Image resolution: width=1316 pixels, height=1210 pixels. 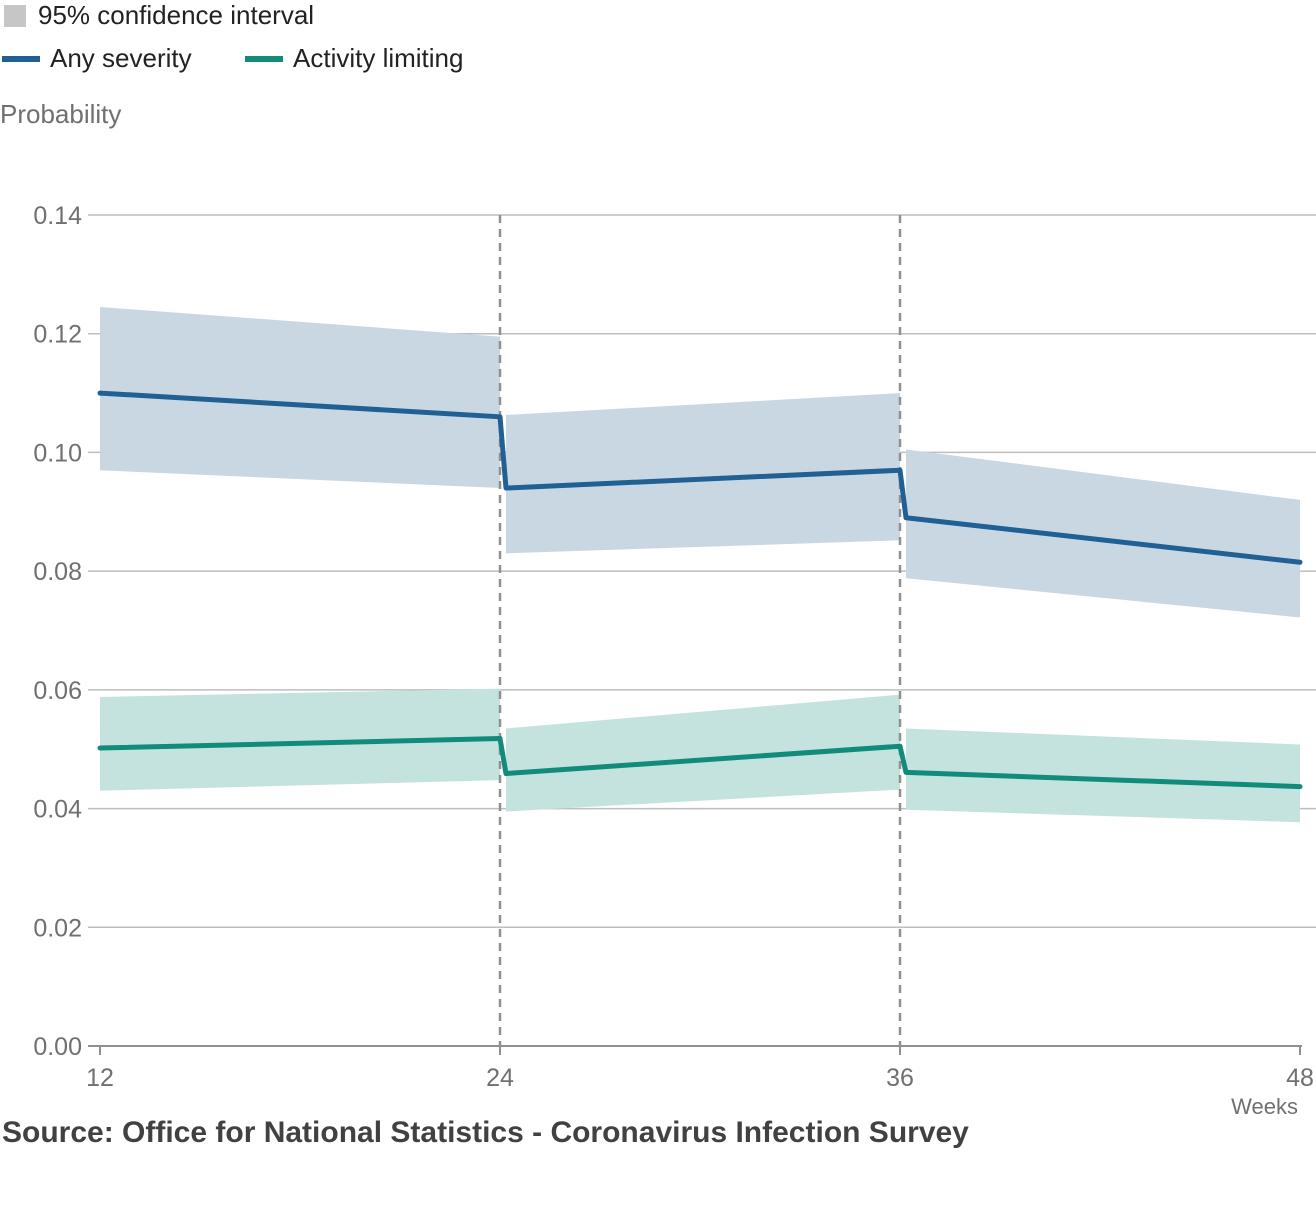 I want to click on any-severity-line, so click(x=700, y=477).